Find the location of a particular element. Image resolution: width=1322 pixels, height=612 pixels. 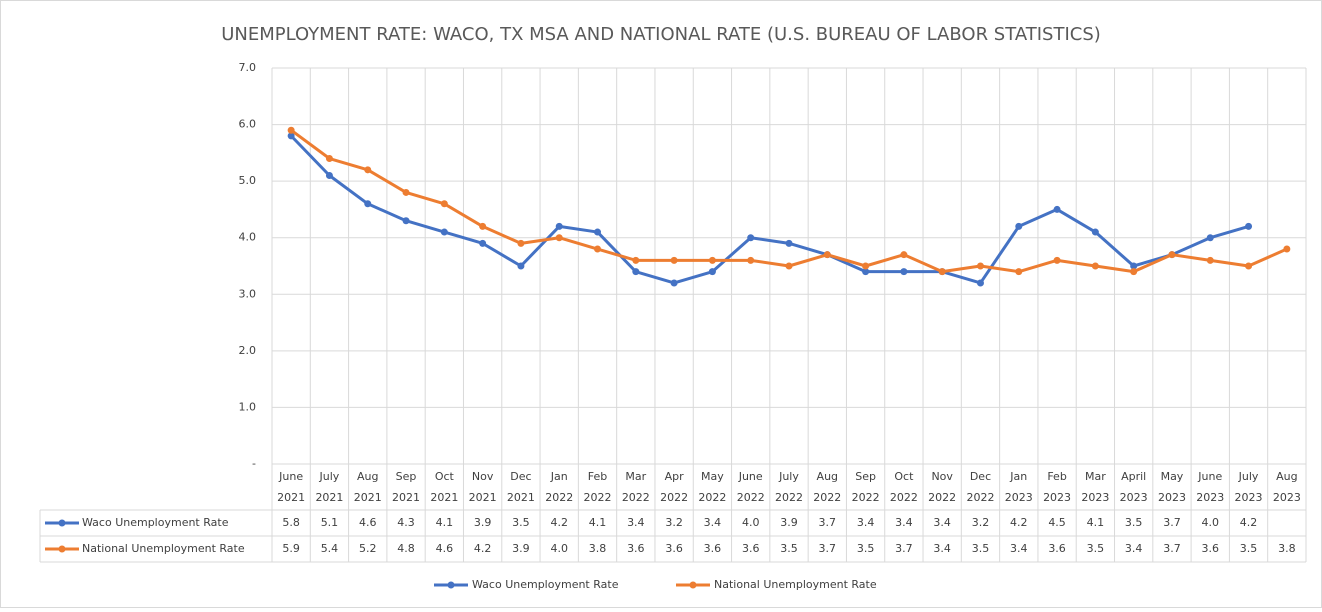

y-tick-label: 5.0 is located at coordinates (248, 180).